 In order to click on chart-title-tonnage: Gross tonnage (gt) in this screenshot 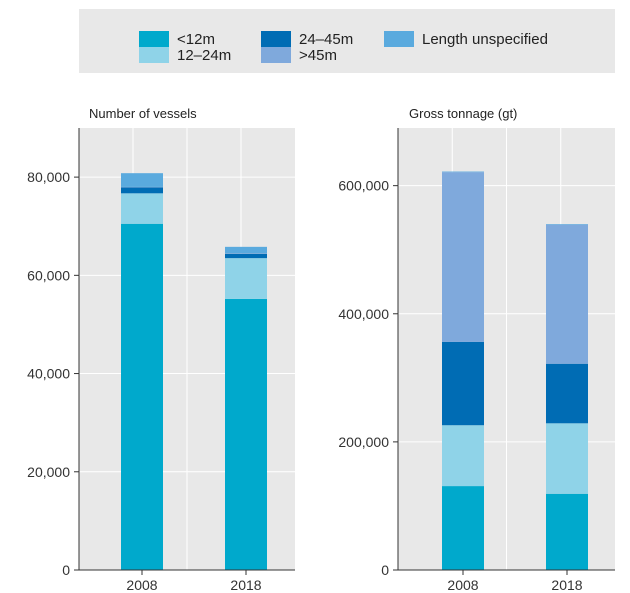, I will do `click(463, 113)`.